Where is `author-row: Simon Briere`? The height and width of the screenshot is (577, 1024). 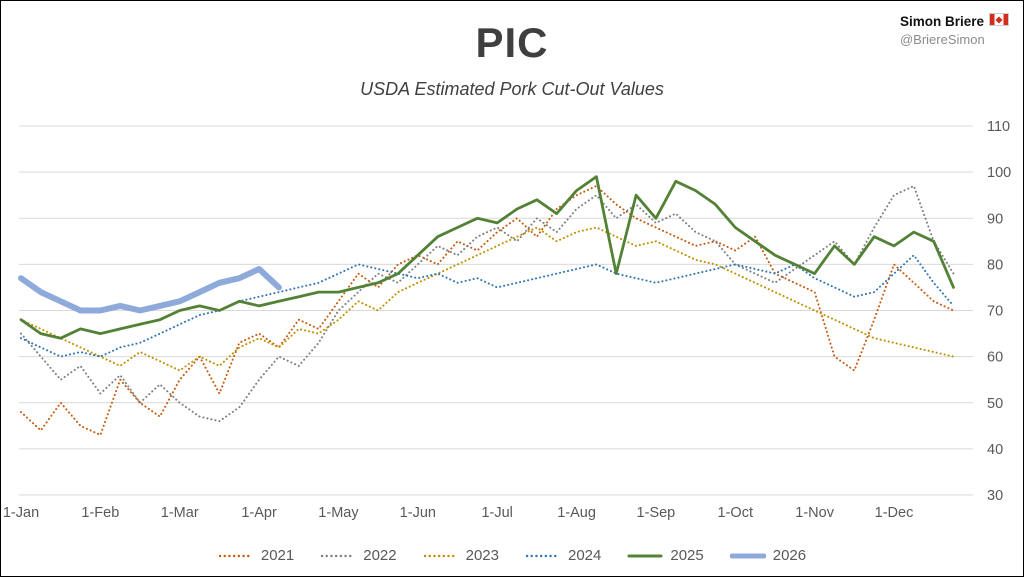
author-row: Simon Briere is located at coordinates (954, 22).